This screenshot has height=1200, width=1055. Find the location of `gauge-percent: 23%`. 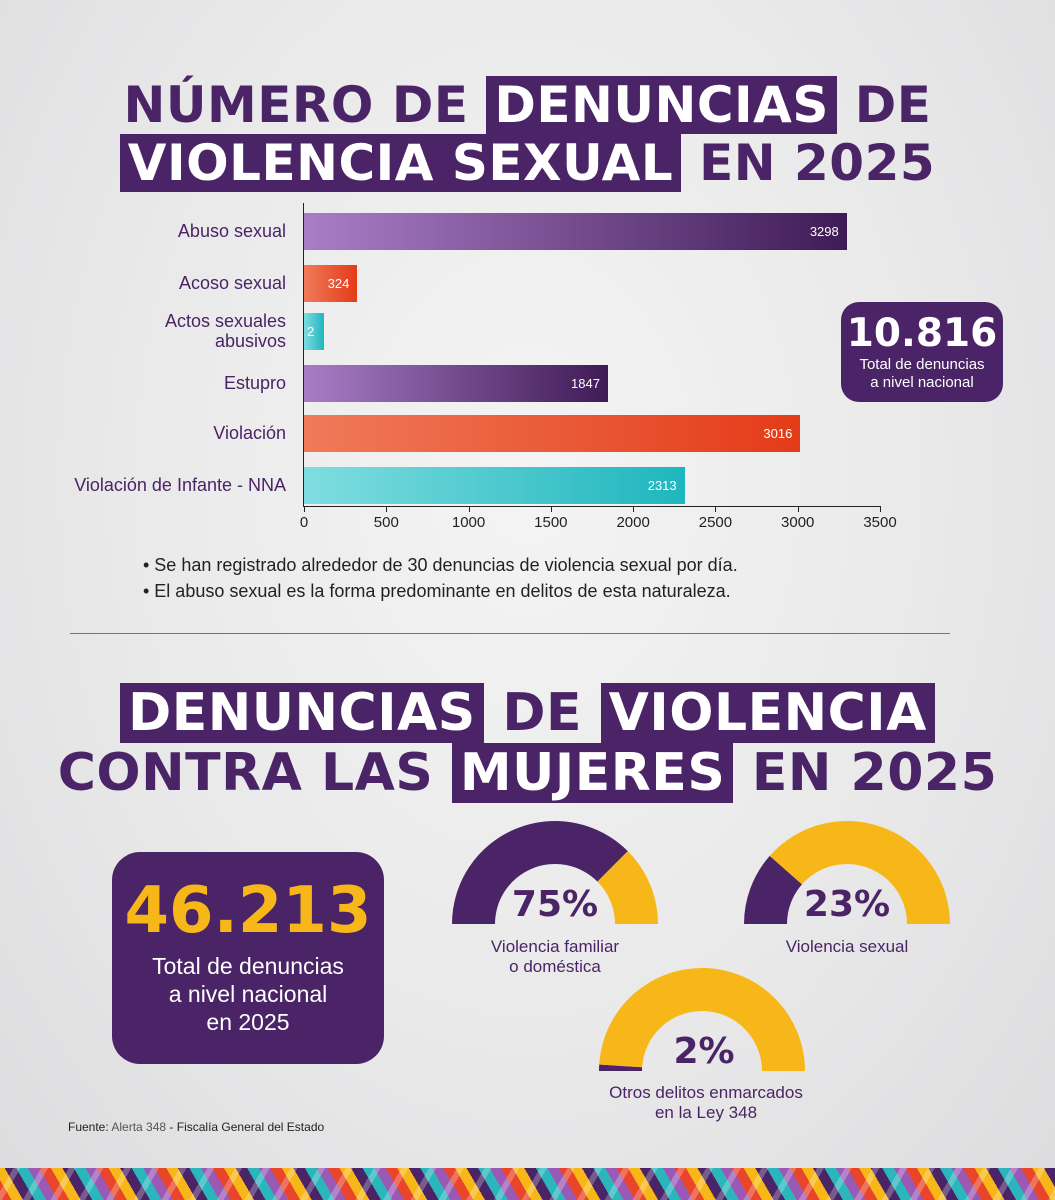

gauge-percent: 23% is located at coordinates (847, 904).